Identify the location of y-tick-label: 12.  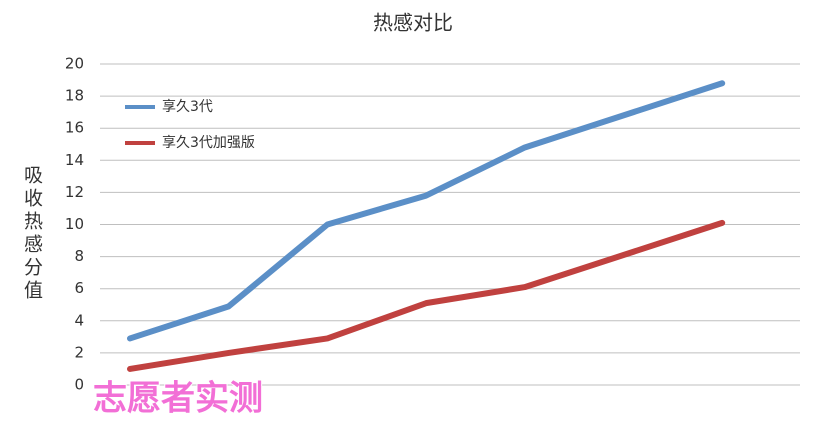
(74, 192).